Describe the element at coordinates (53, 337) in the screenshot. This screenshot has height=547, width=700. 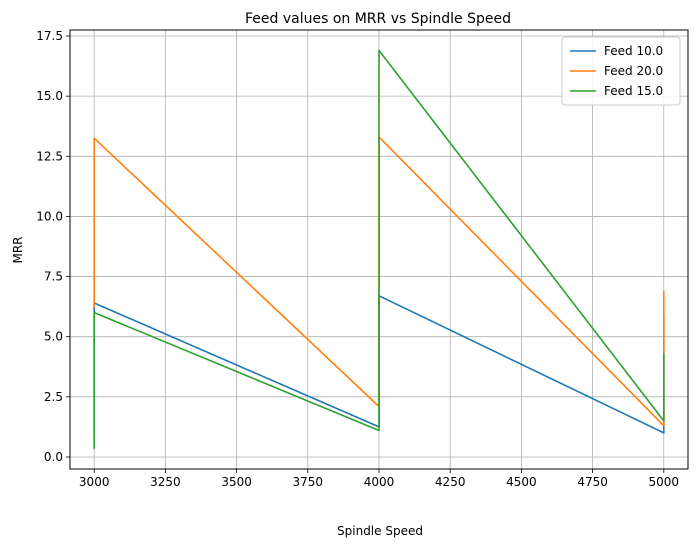
I see `y-tick-label: 5.0` at that location.